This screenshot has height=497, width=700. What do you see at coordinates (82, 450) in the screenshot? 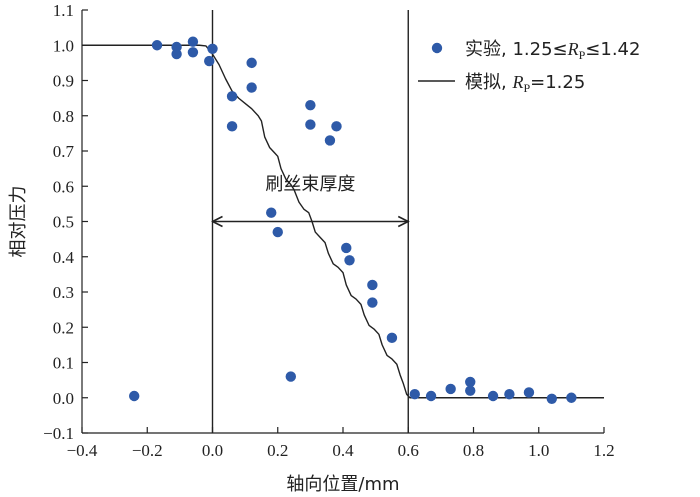
I see `x-tick-label: −0.4` at bounding box center [82, 450].